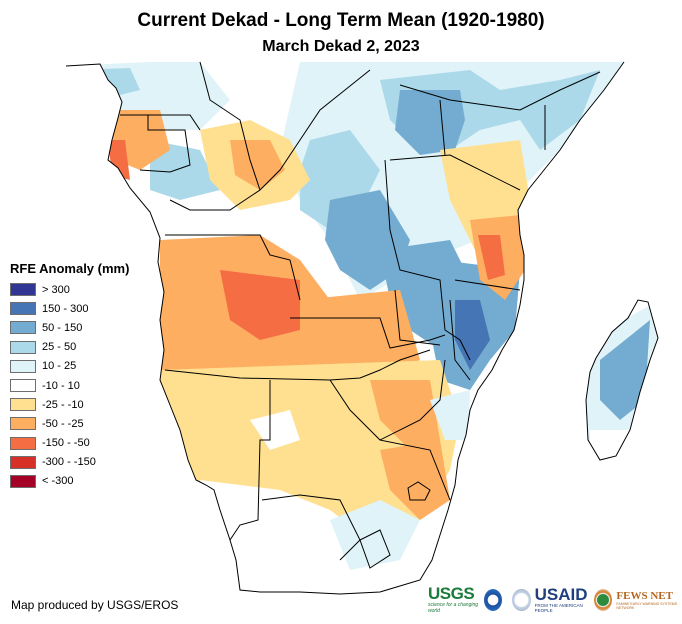  I want to click on legend-item: -300 - -150, so click(69, 462).